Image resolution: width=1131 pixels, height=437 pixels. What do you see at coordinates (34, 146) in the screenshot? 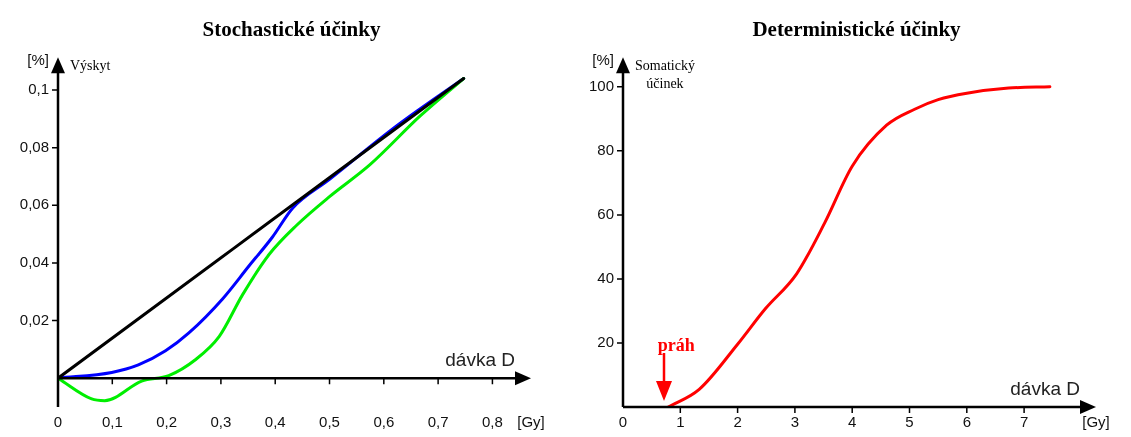
I see `y-tick-label: 0,08` at bounding box center [34, 146].